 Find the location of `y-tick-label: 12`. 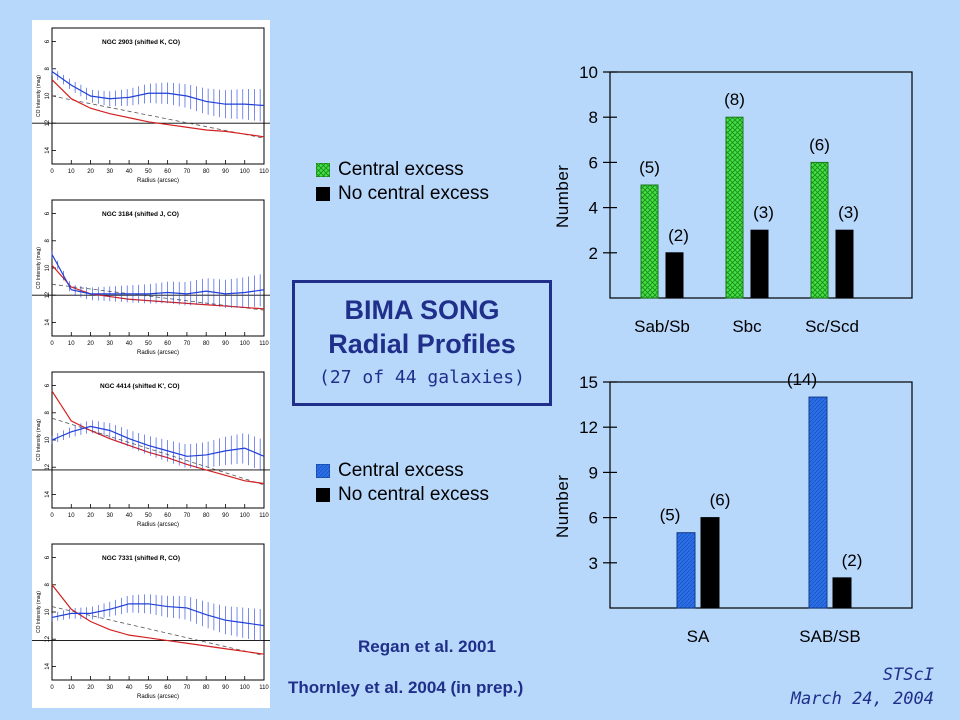

y-tick-label: 12 is located at coordinates (588, 427).